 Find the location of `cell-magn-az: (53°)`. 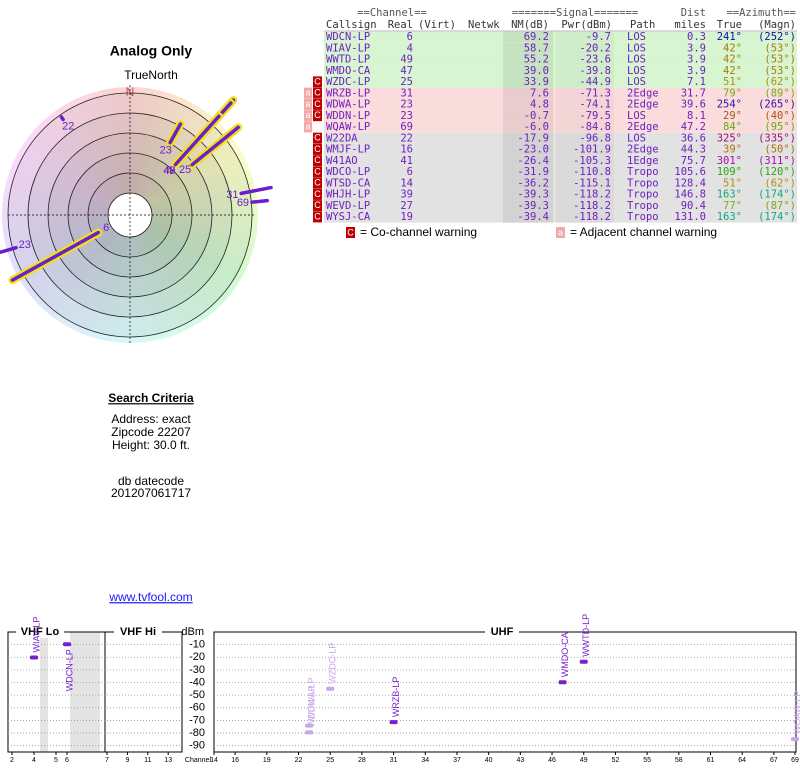

cell-magn-az: (53°) is located at coordinates (780, 48).